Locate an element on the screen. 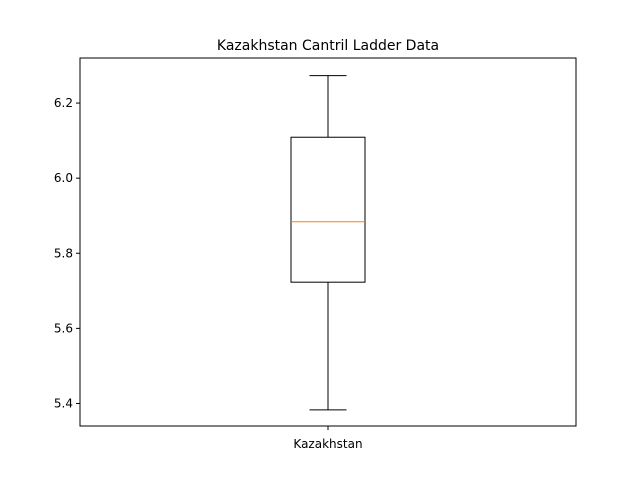 This screenshot has height=480, width=640. interquartile-box is located at coordinates (328, 209).